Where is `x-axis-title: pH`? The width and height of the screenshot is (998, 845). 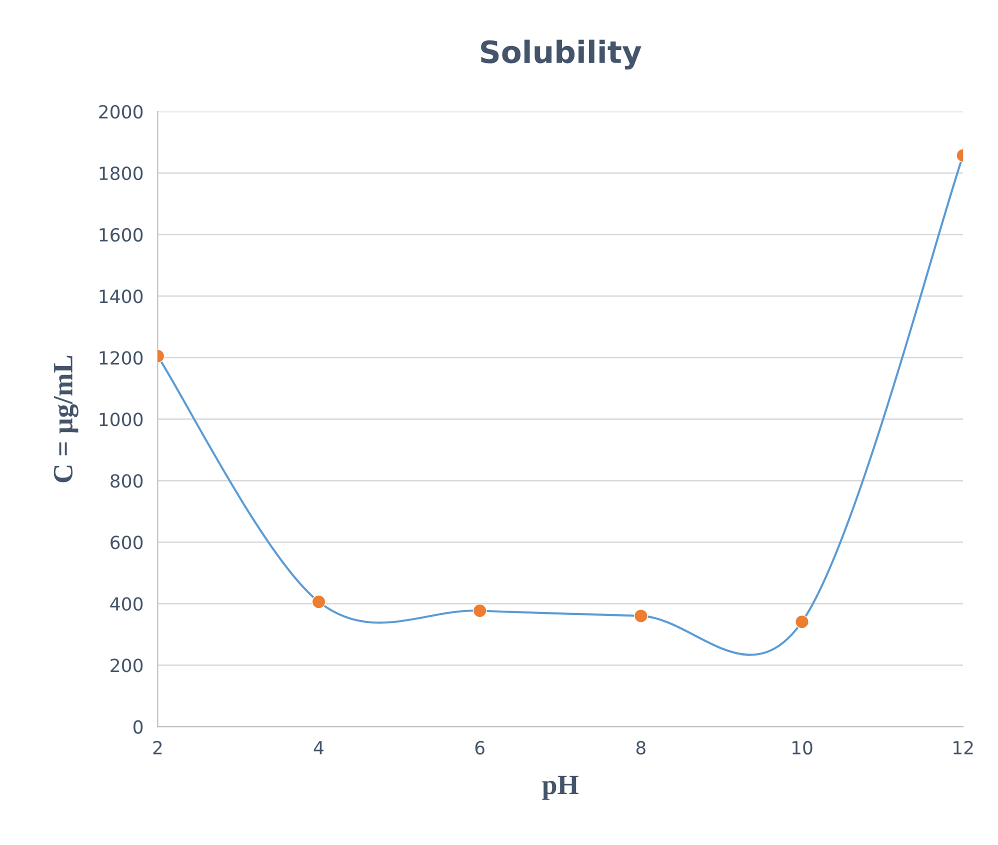
x-axis-title: pH is located at coordinates (560, 788).